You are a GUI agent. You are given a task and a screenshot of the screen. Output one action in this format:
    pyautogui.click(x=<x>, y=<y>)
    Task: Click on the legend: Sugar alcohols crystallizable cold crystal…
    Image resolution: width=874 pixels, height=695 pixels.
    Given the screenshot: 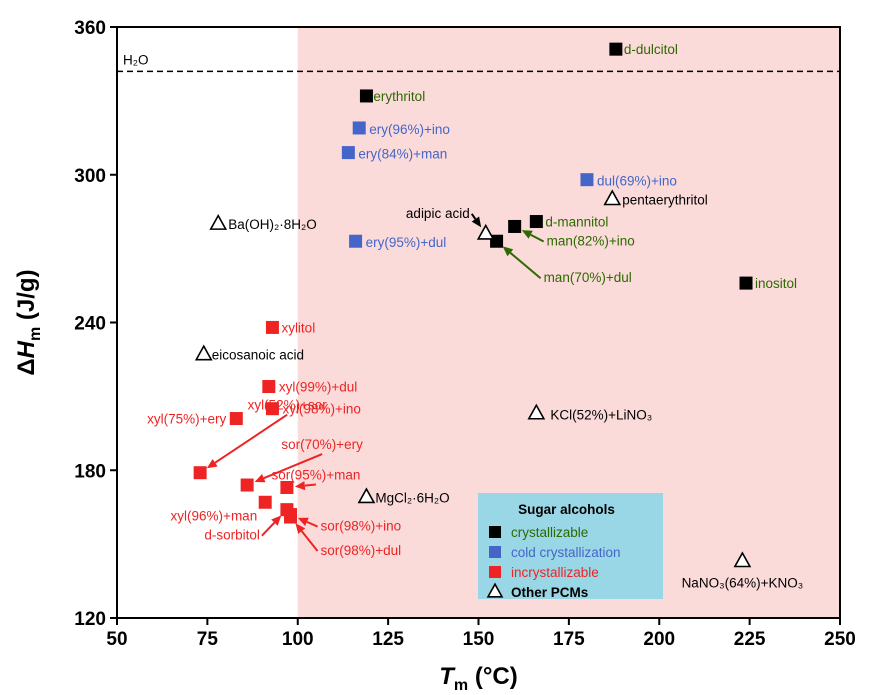 What is the action you would take?
    pyautogui.click(x=570, y=546)
    